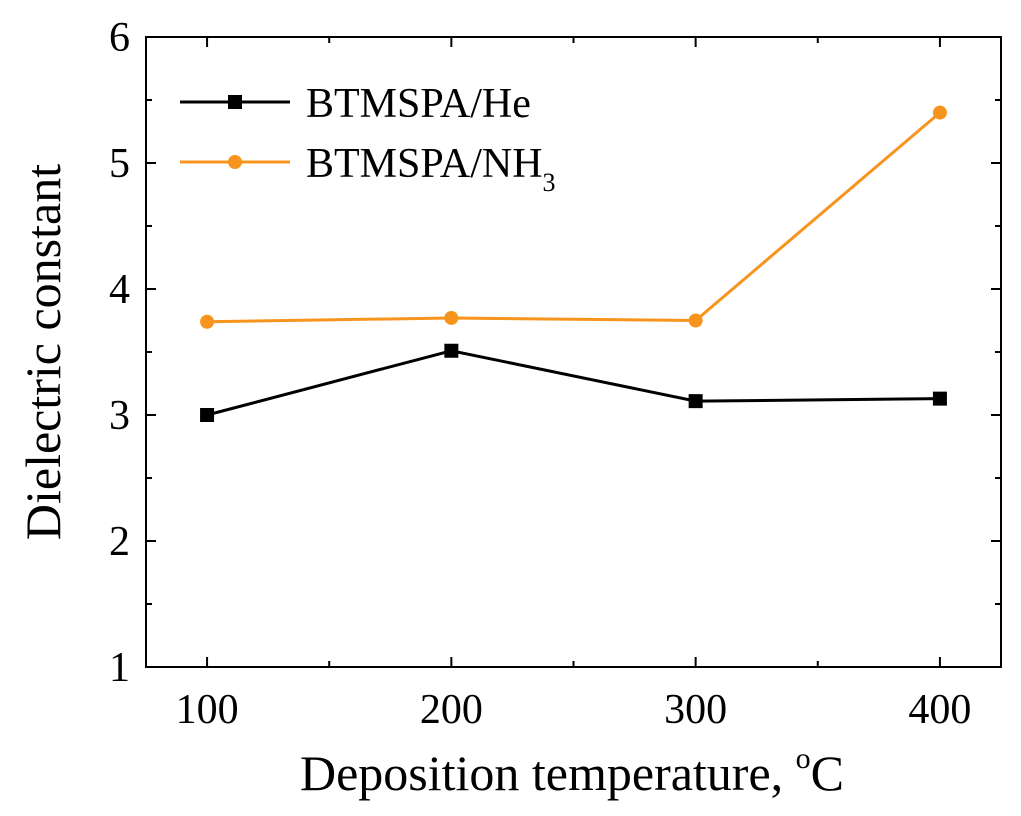  I want to click on x-tick-label: 100, so click(207, 710).